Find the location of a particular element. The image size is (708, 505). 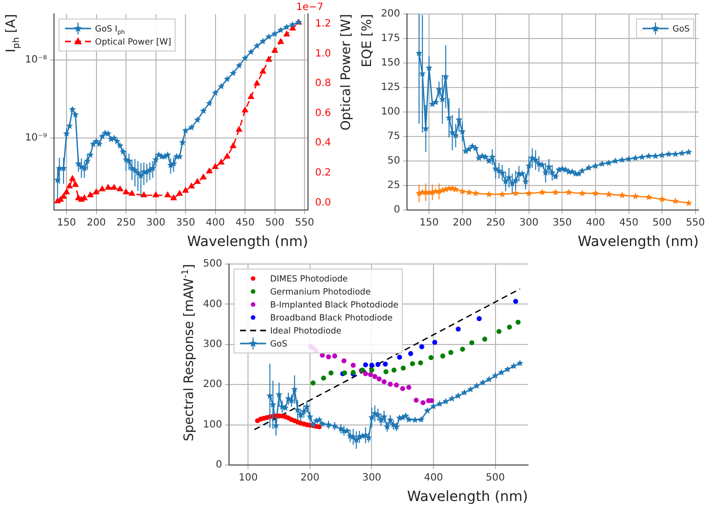

y2-tick-label: 0.8 is located at coordinates (323, 84).